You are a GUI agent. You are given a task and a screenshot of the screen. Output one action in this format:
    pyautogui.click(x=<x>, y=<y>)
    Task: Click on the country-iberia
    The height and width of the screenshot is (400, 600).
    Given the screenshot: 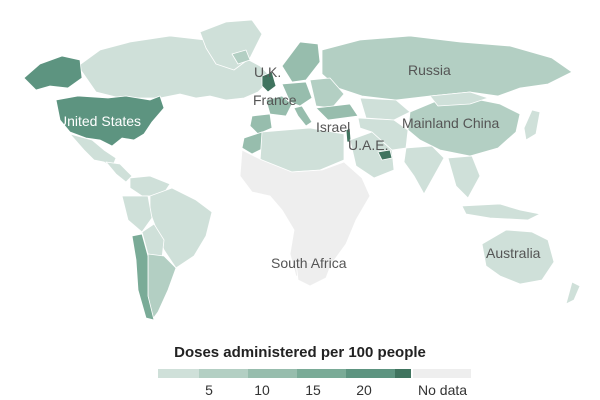 What is the action you would take?
    pyautogui.click(x=261, y=124)
    